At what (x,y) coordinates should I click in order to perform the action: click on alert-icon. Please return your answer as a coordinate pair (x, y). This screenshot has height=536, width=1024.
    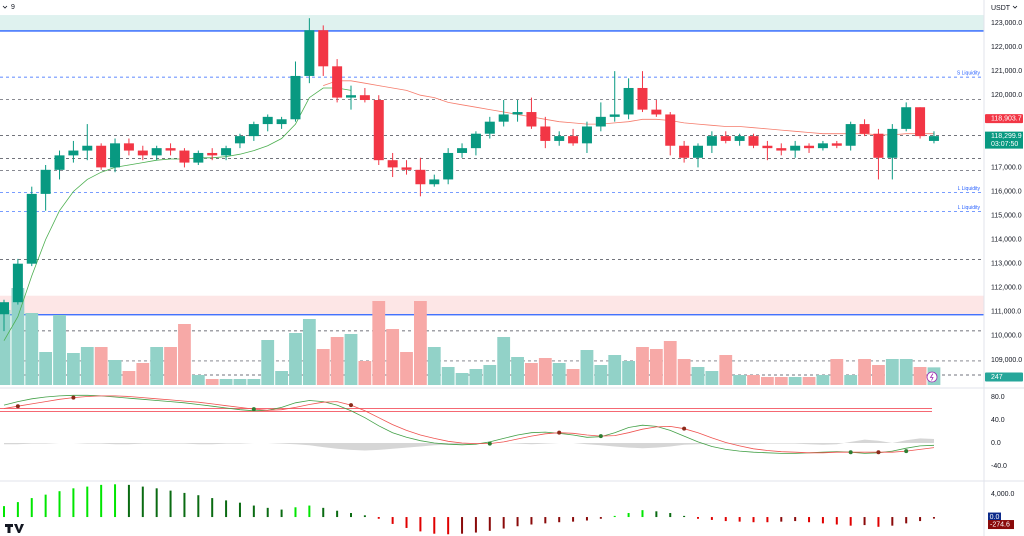
    Looking at the image, I should click on (932, 377).